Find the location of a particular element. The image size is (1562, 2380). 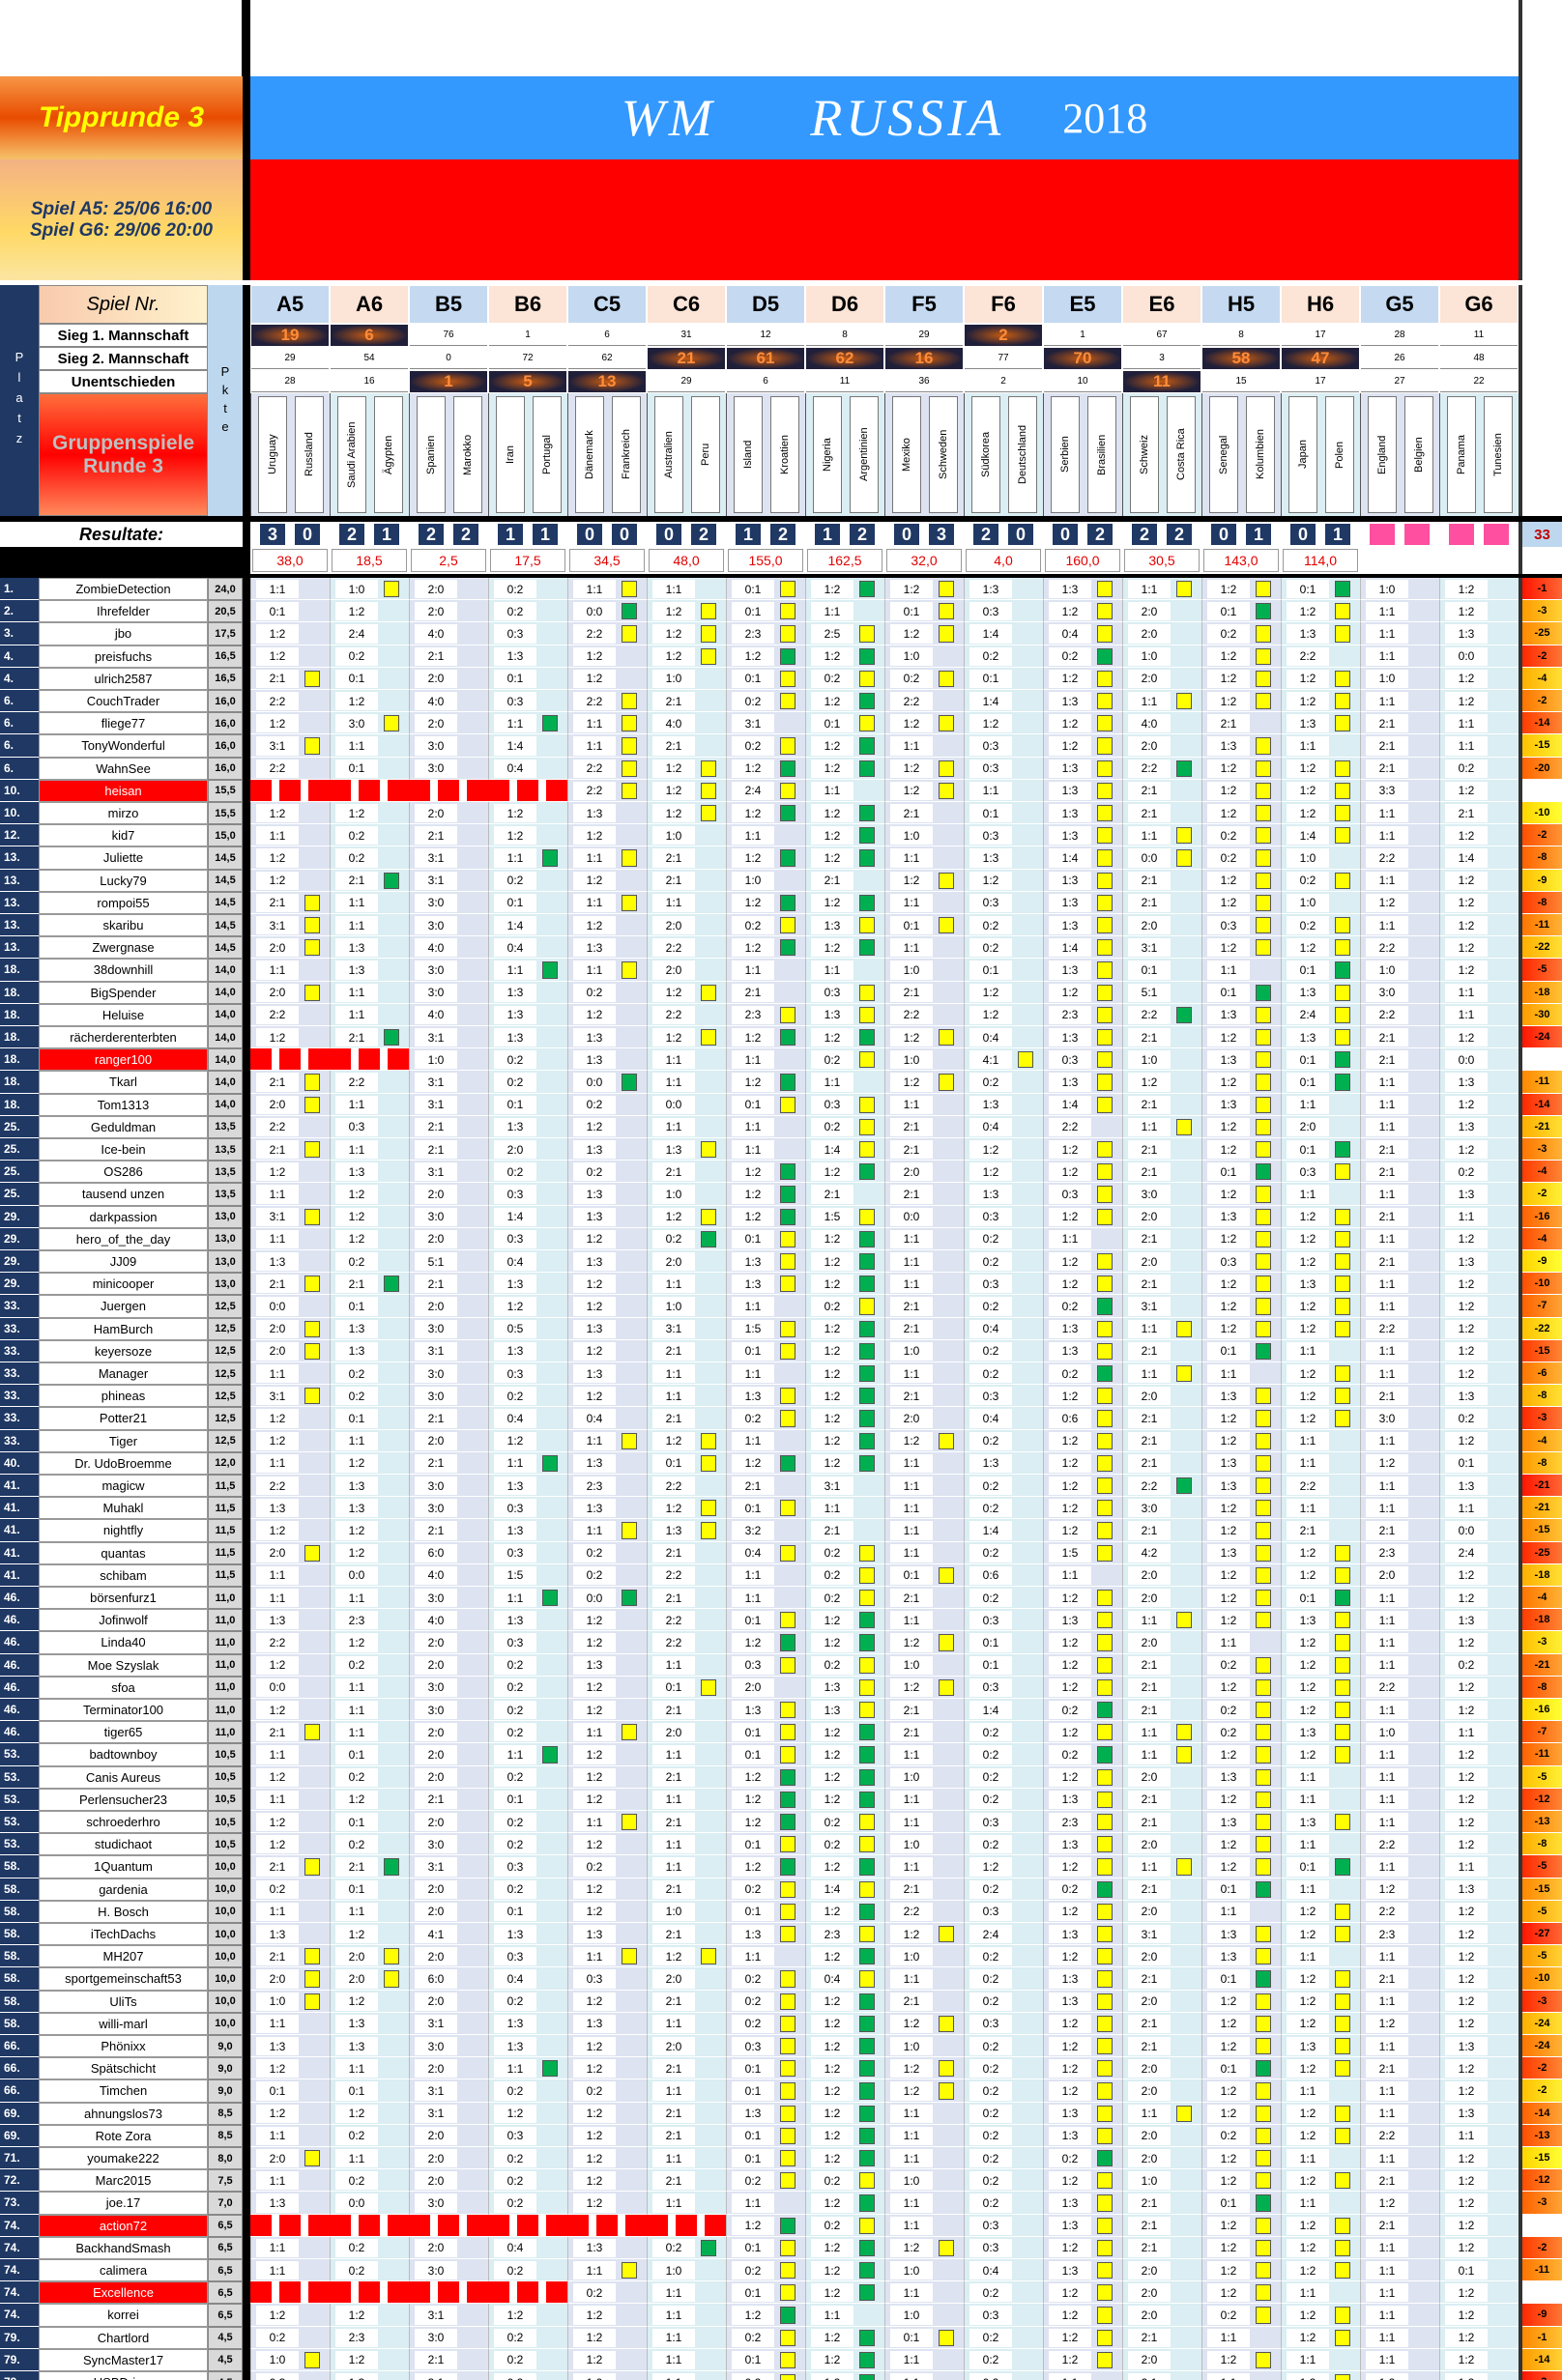

rank: 79. is located at coordinates (19, 2337).